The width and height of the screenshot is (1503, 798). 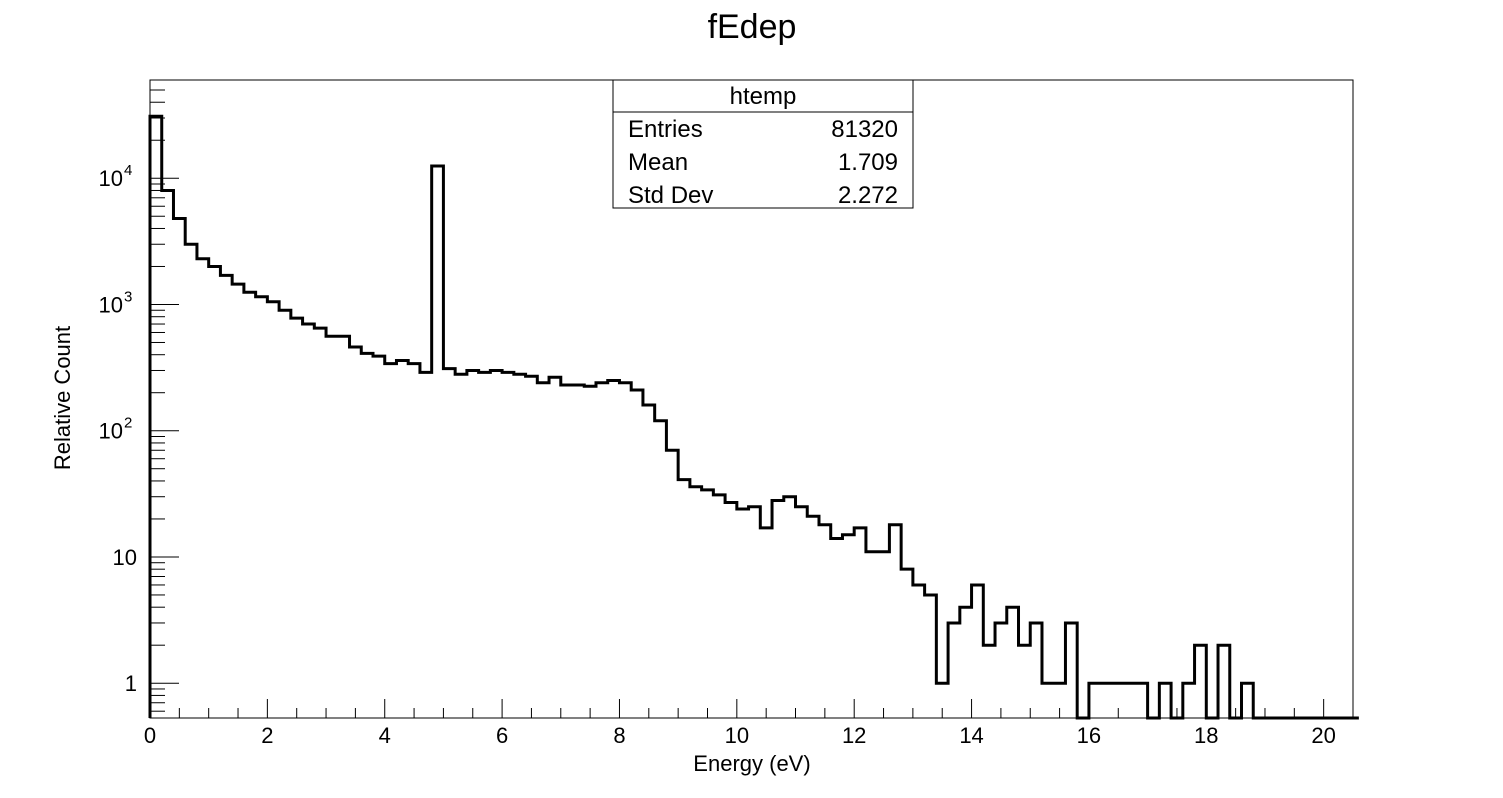 What do you see at coordinates (1089, 735) in the screenshot?
I see `x-tick-label: 16` at bounding box center [1089, 735].